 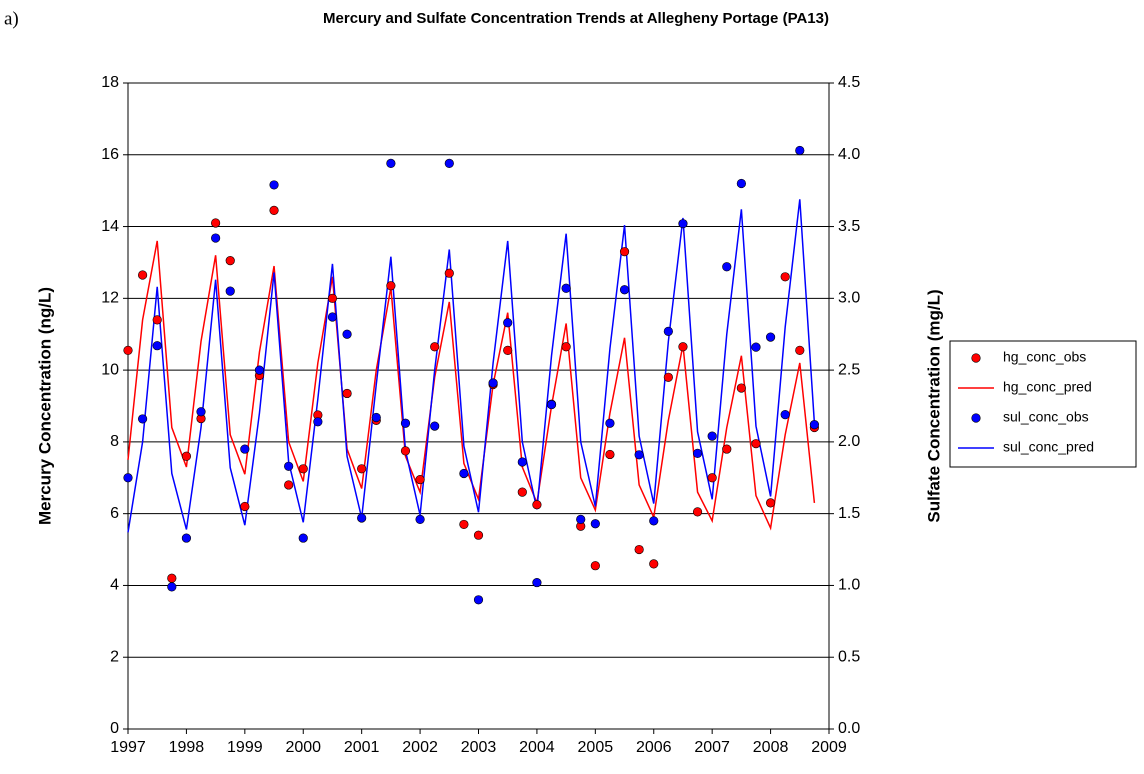 I want to click on x-tick-label: 1998, so click(x=187, y=747).